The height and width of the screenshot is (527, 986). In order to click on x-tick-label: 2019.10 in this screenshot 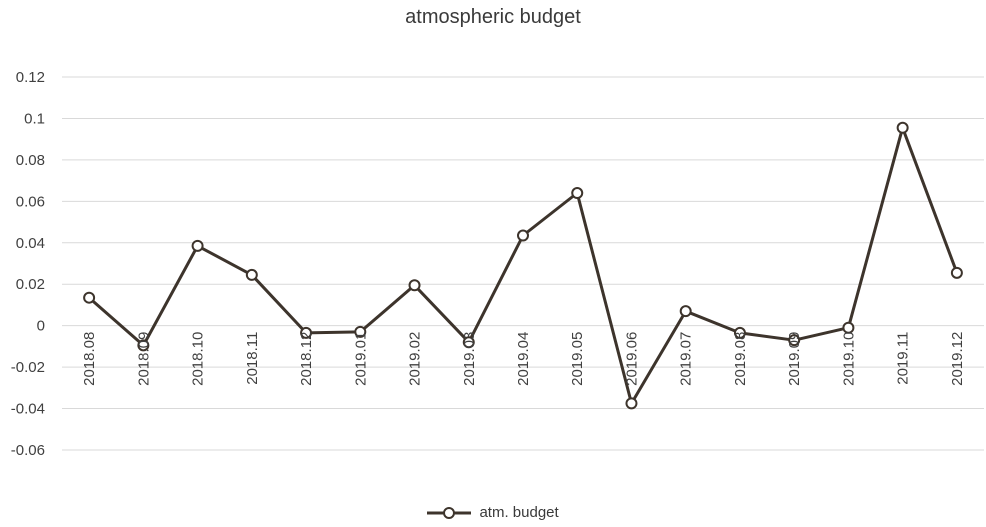, I will do `click(848, 359)`.